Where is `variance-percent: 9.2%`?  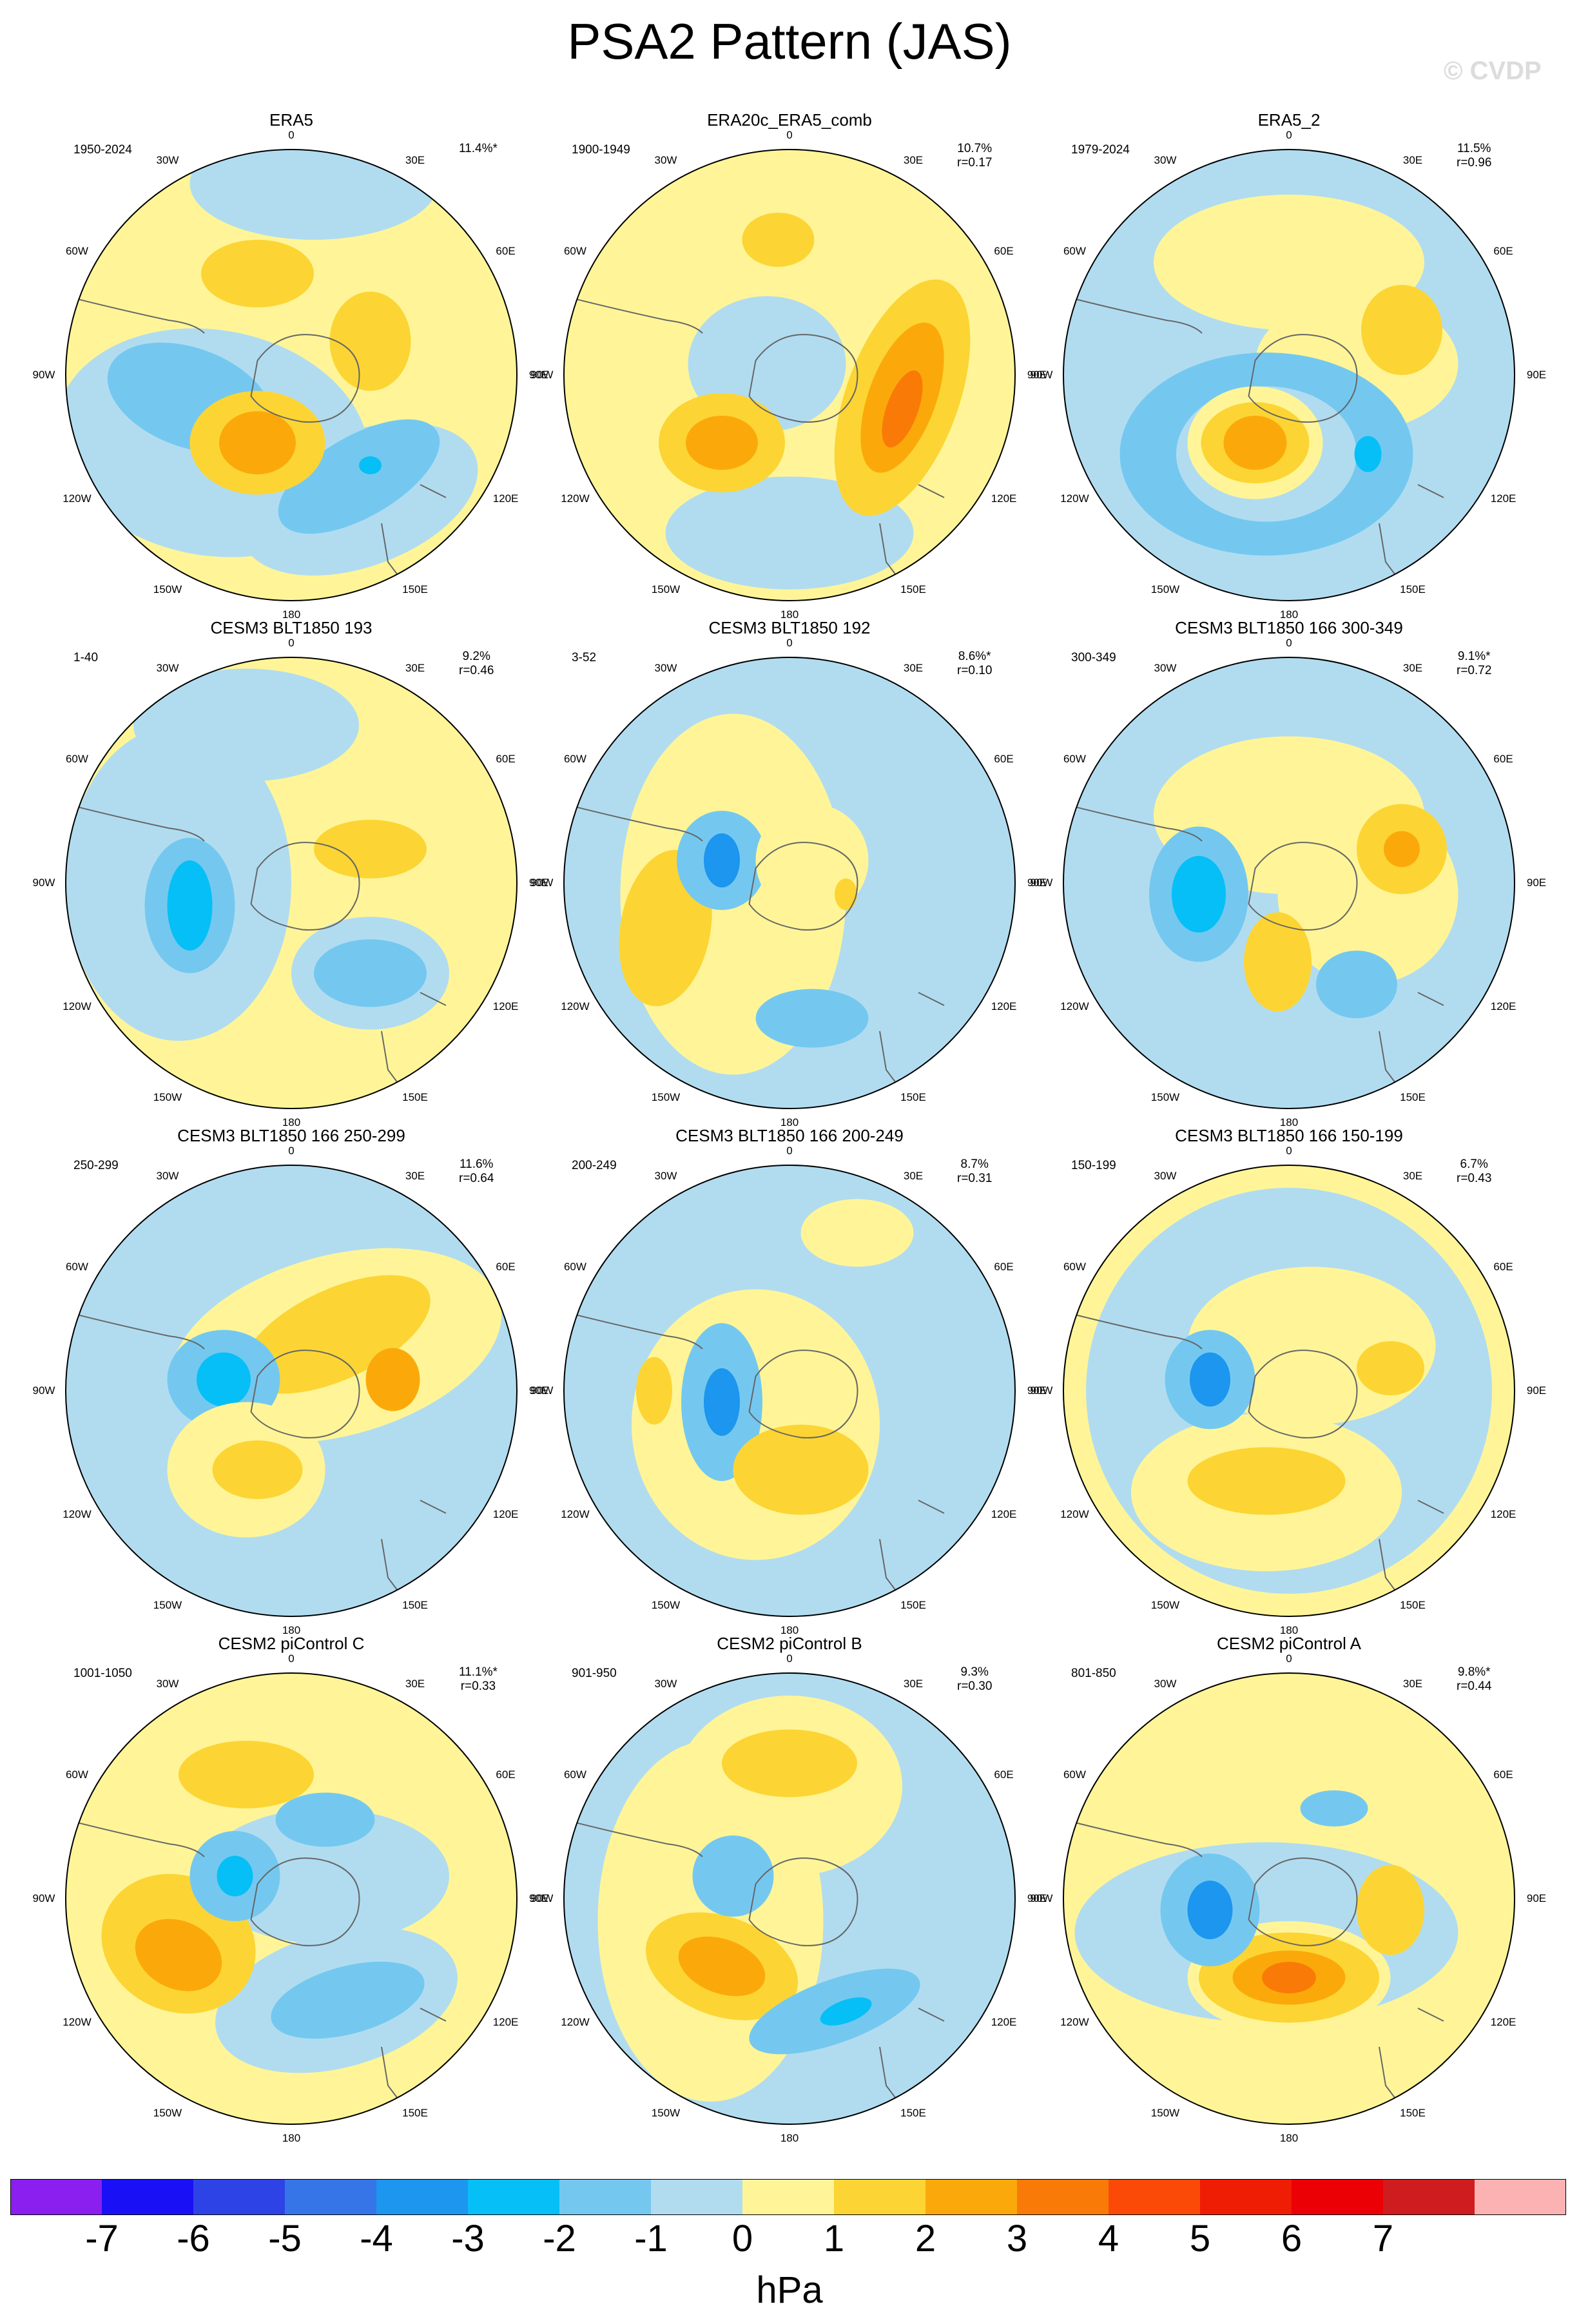 variance-percent: 9.2% is located at coordinates (476, 657).